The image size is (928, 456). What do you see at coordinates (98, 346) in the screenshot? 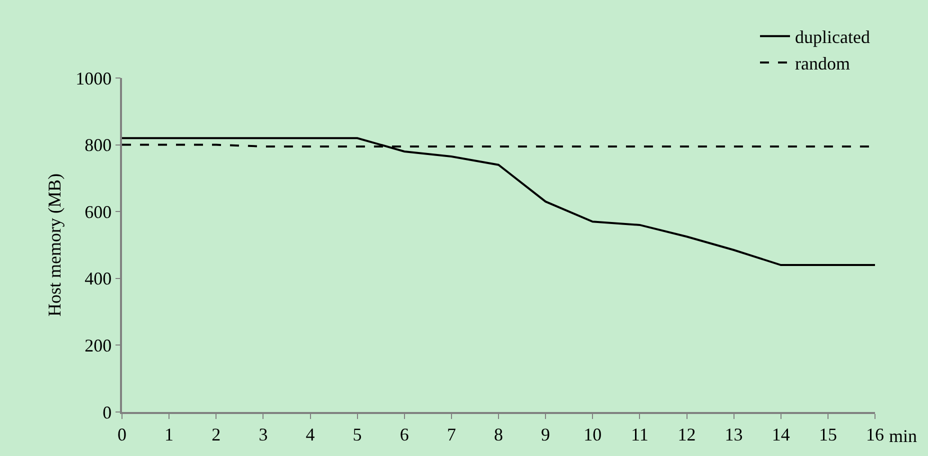
I see `y-tick-label: 200` at bounding box center [98, 346].